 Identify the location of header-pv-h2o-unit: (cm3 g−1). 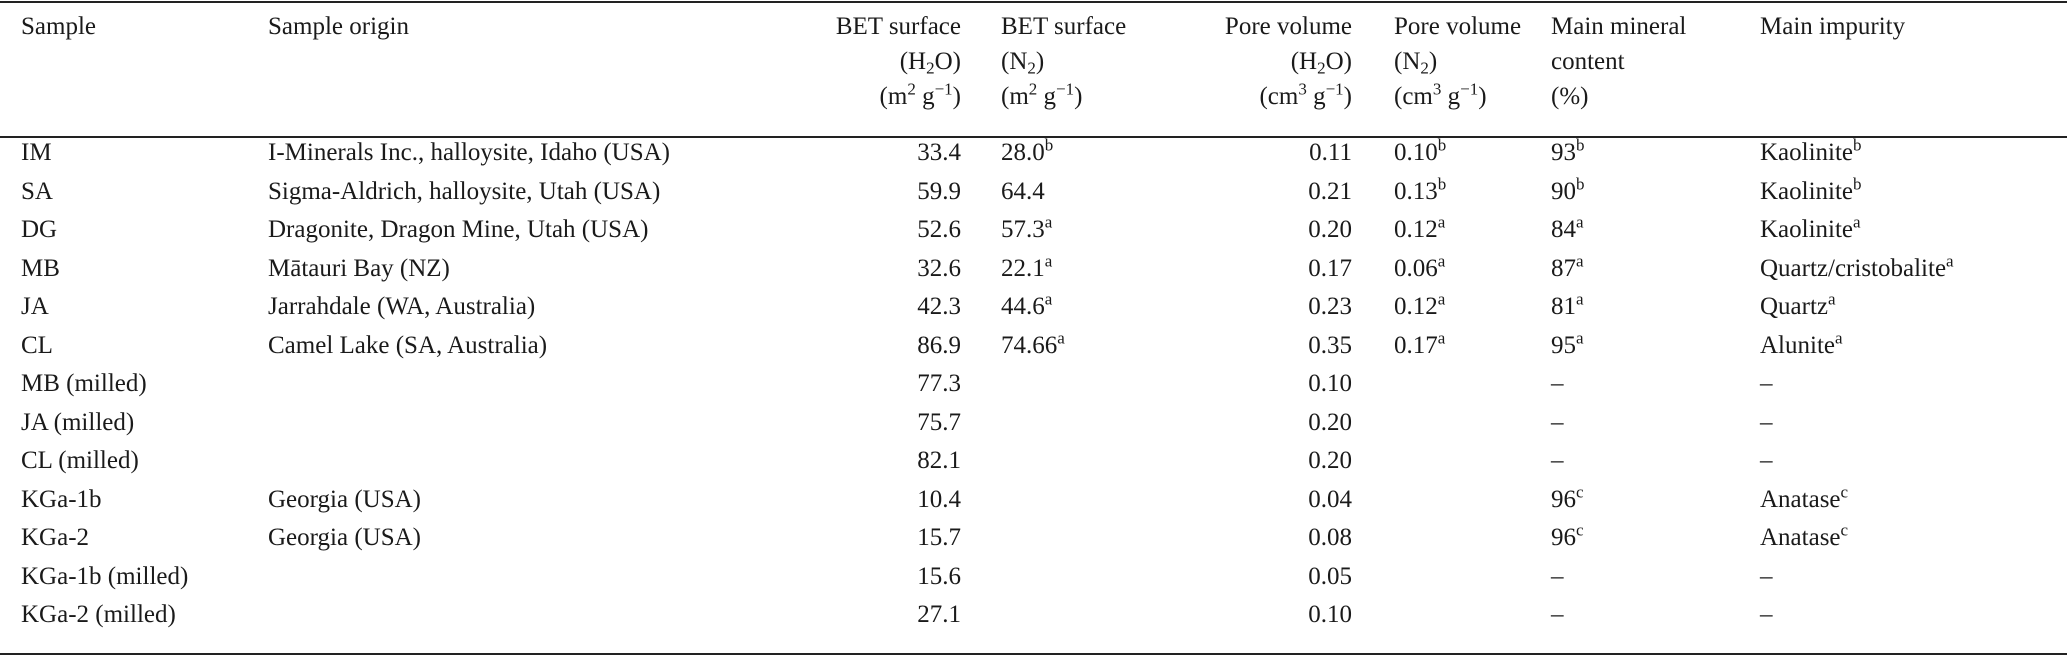
(1305, 94).